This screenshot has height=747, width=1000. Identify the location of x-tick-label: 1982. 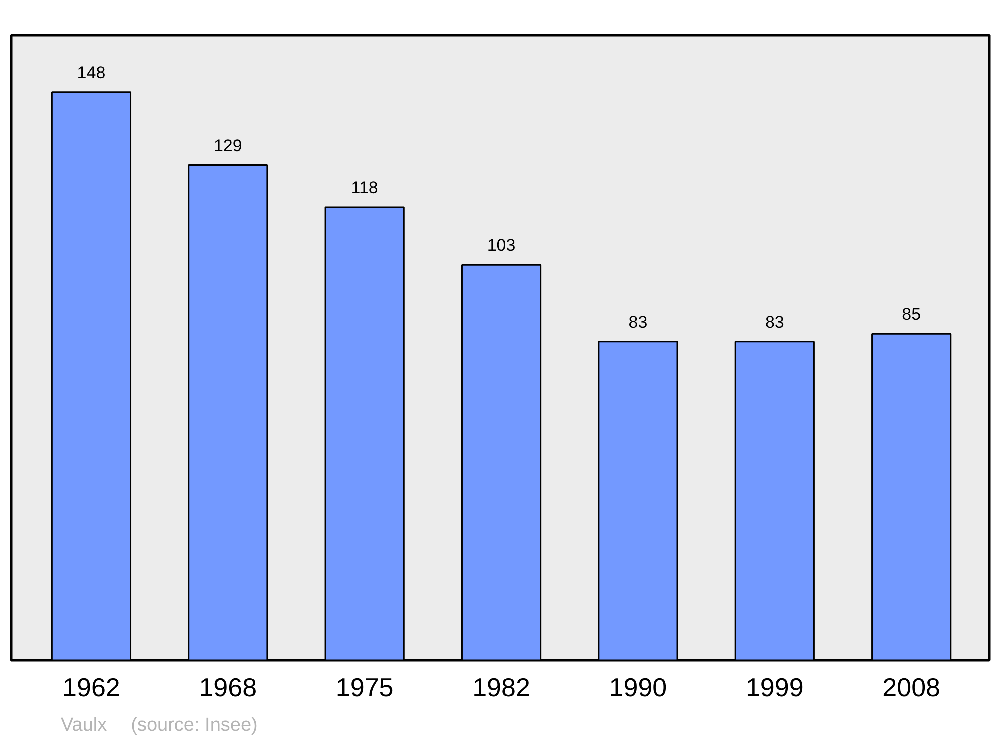
(501, 687).